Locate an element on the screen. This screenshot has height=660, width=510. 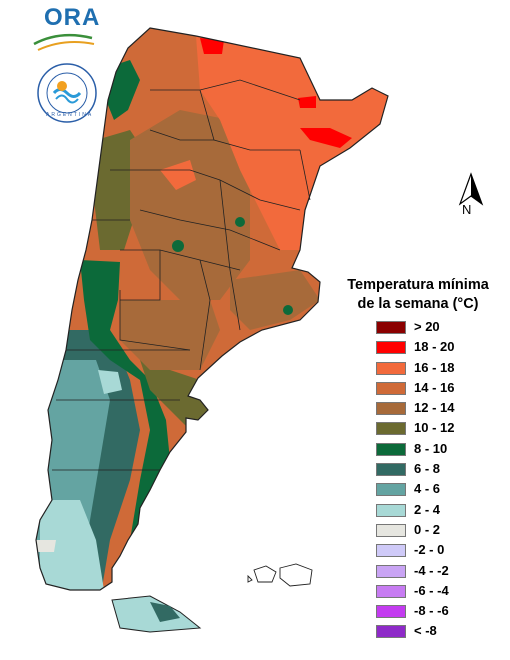
legend-item: 4 - 6 is located at coordinates (436, 490).